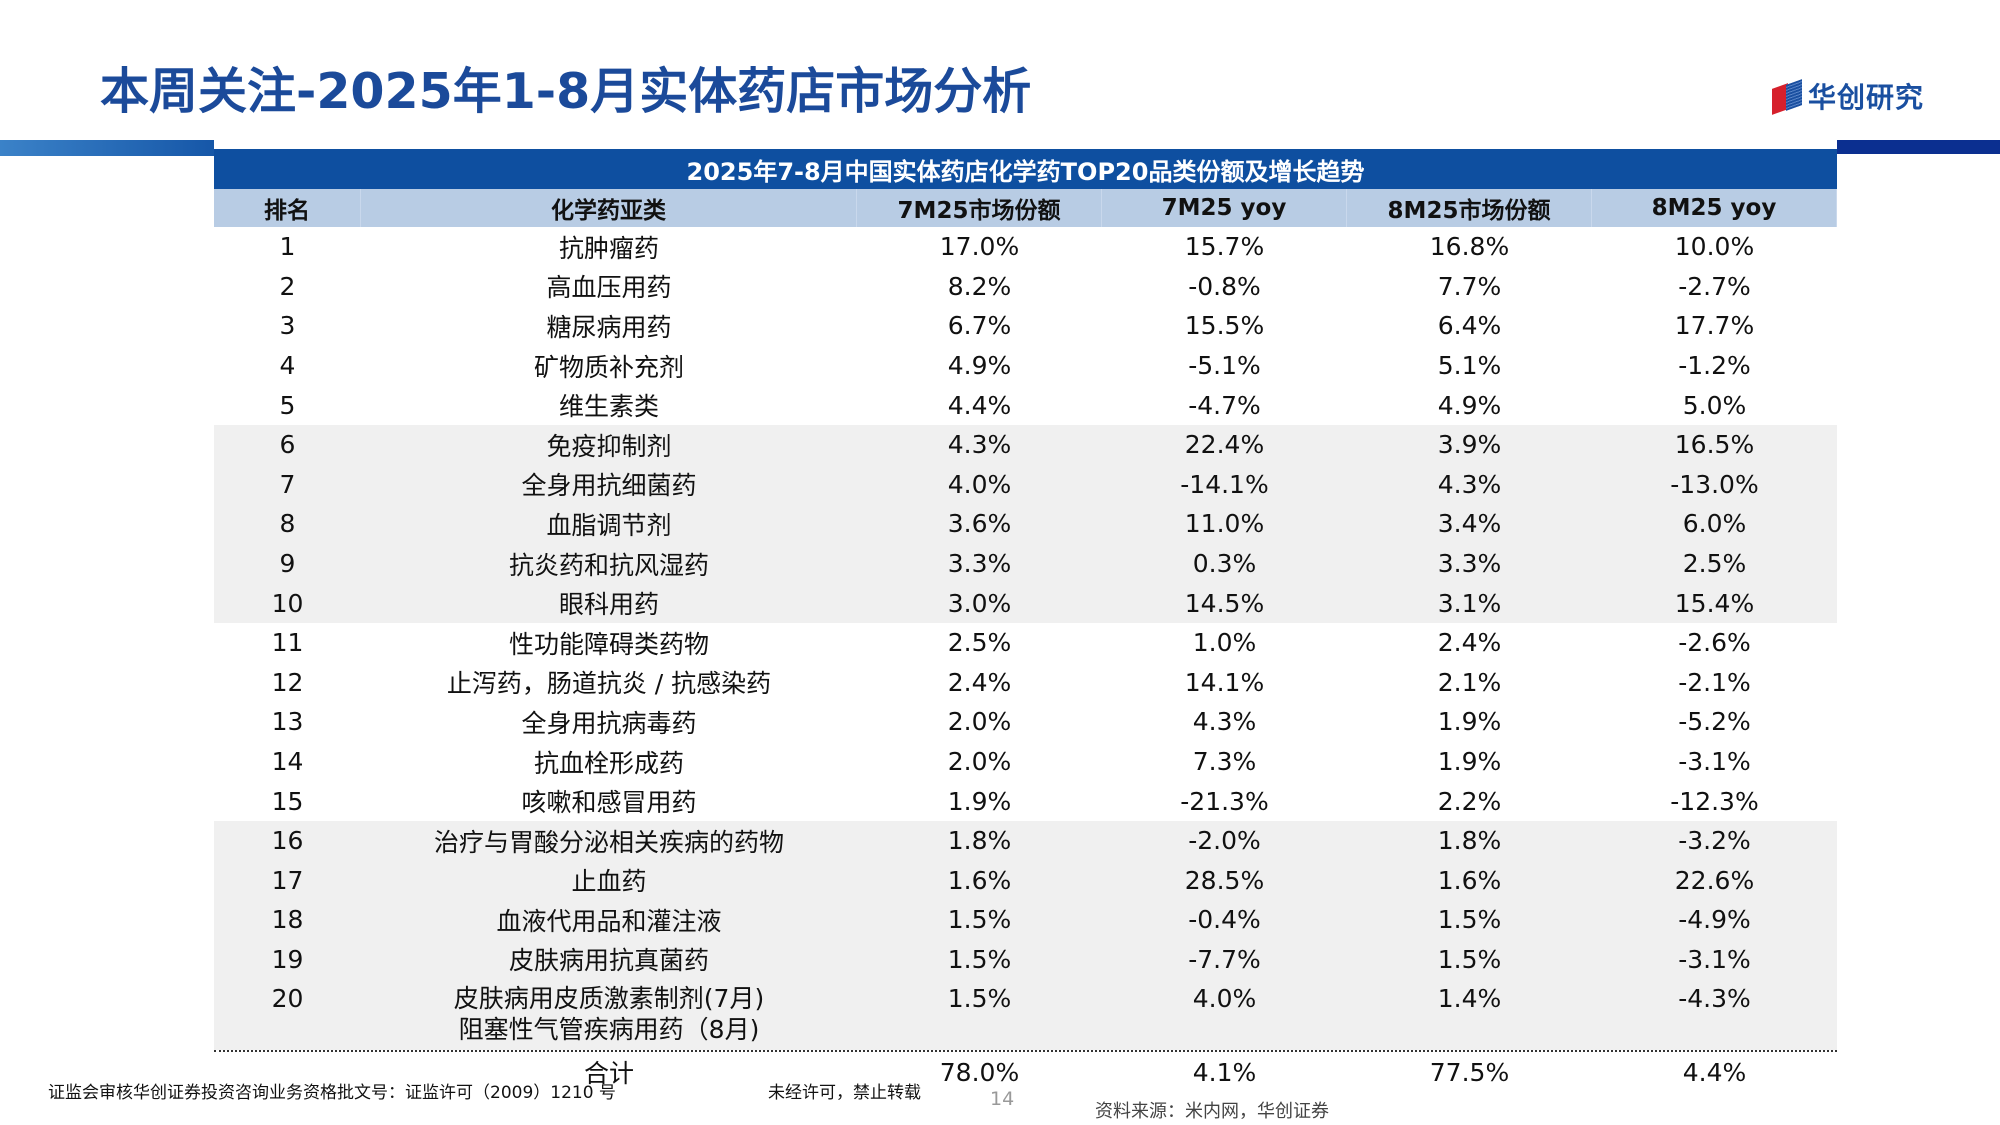 This screenshot has height=1125, width=2000. I want to click on cell-share-7m25: 3.3%, so click(979, 564).